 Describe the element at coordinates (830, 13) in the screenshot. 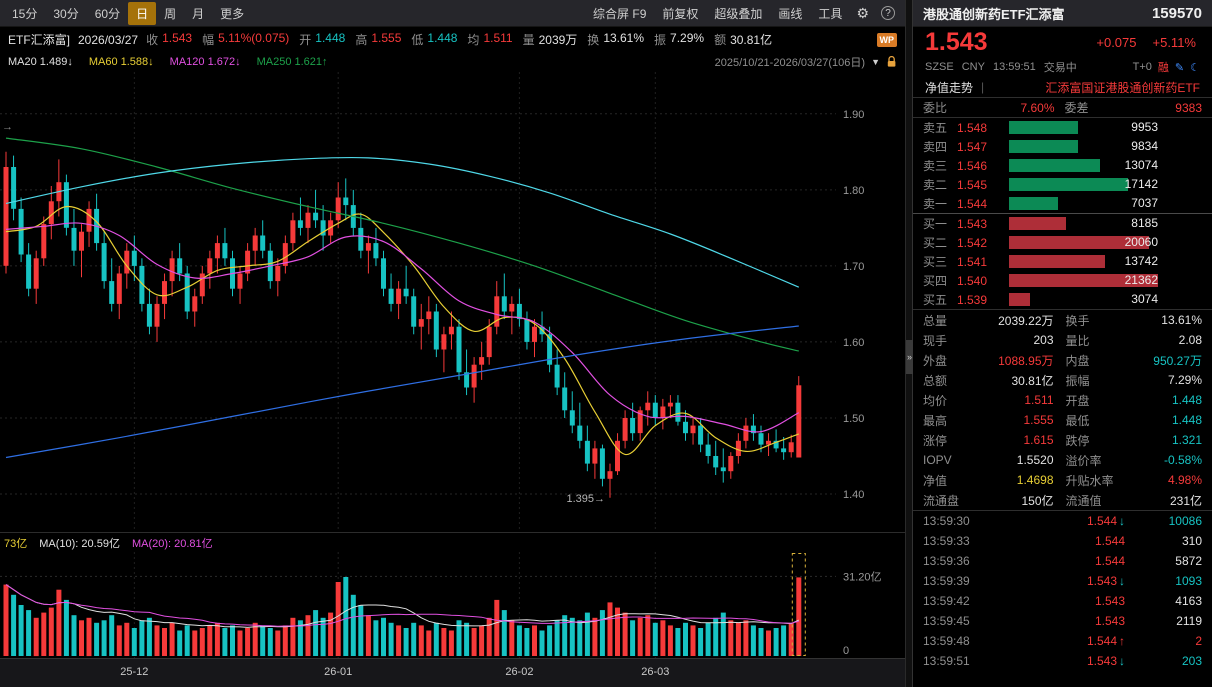

I see `toolbar-button: 工具` at that location.